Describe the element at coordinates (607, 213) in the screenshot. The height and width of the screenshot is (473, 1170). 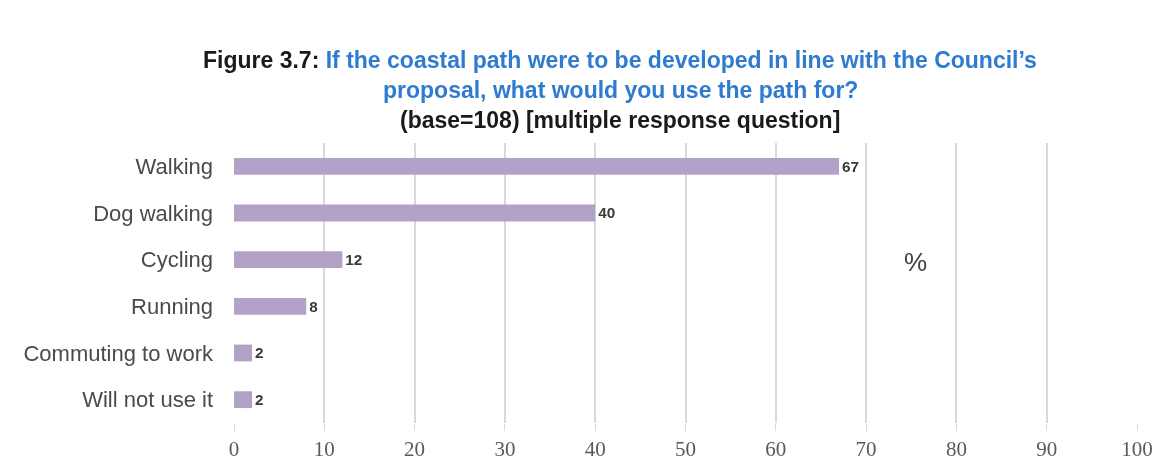
I see `data-label: 40` at that location.